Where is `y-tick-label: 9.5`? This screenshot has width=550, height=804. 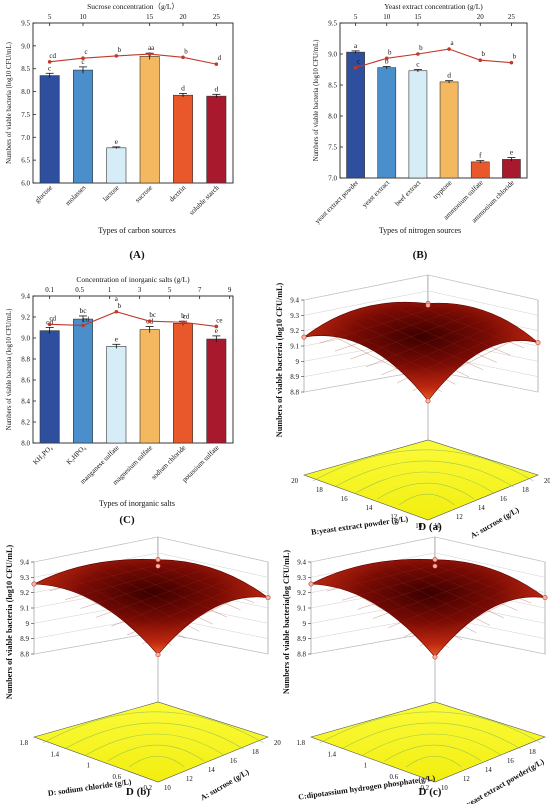
y-tick-label: 9.5 is located at coordinates (25, 24).